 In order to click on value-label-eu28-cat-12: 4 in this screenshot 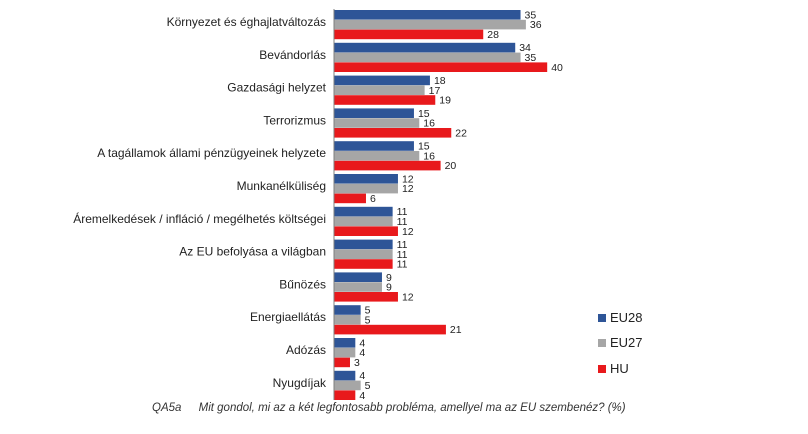, I will do `click(362, 376)`.